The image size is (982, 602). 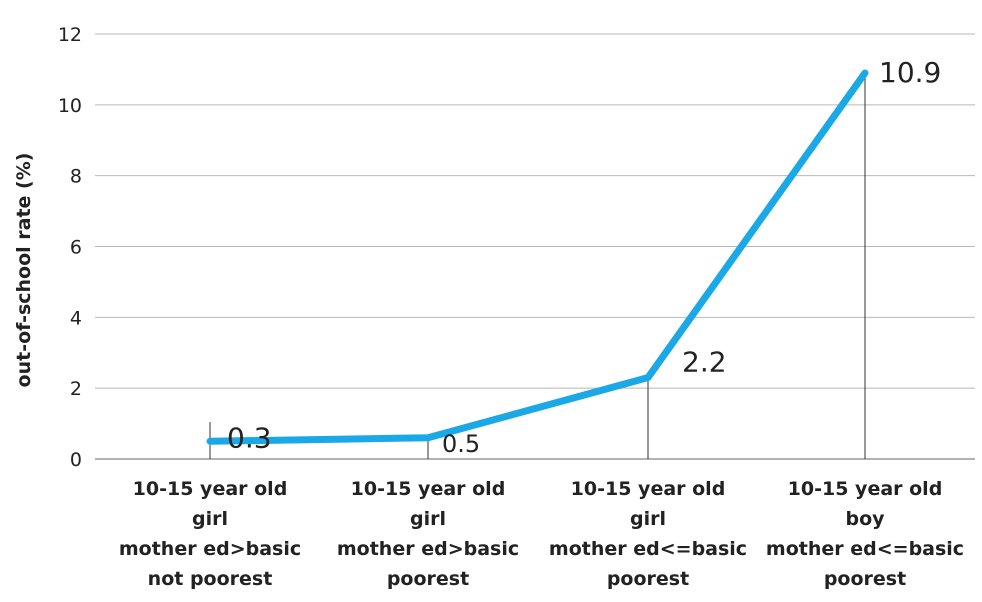 I want to click on y-tick-label: 4, so click(x=76, y=318).